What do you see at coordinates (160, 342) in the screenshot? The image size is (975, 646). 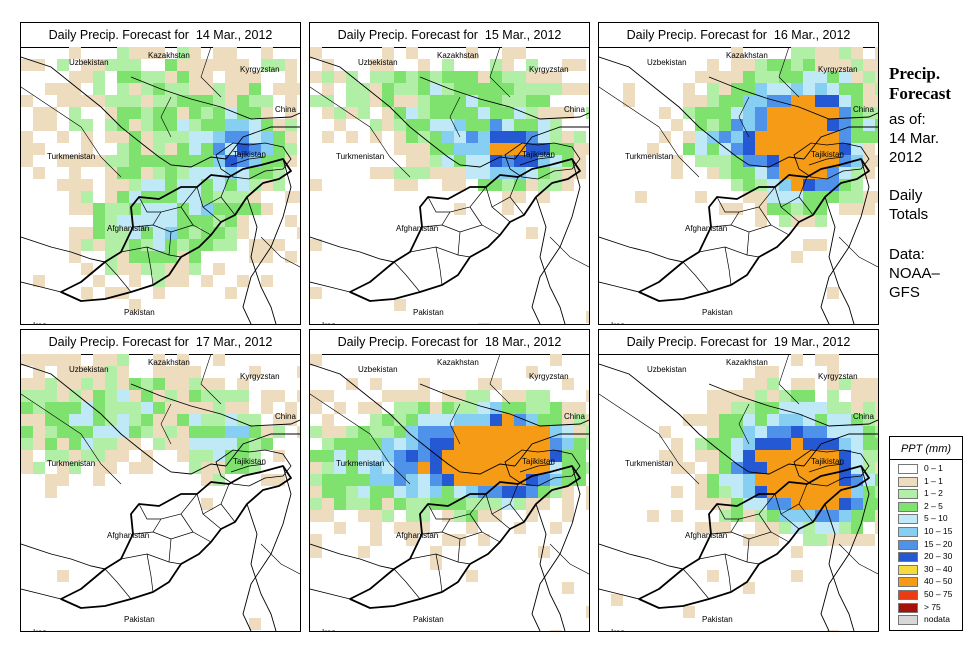 I see `panel-title: Daily Precip. Forecast for 17 Mar., 2012` at bounding box center [160, 342].